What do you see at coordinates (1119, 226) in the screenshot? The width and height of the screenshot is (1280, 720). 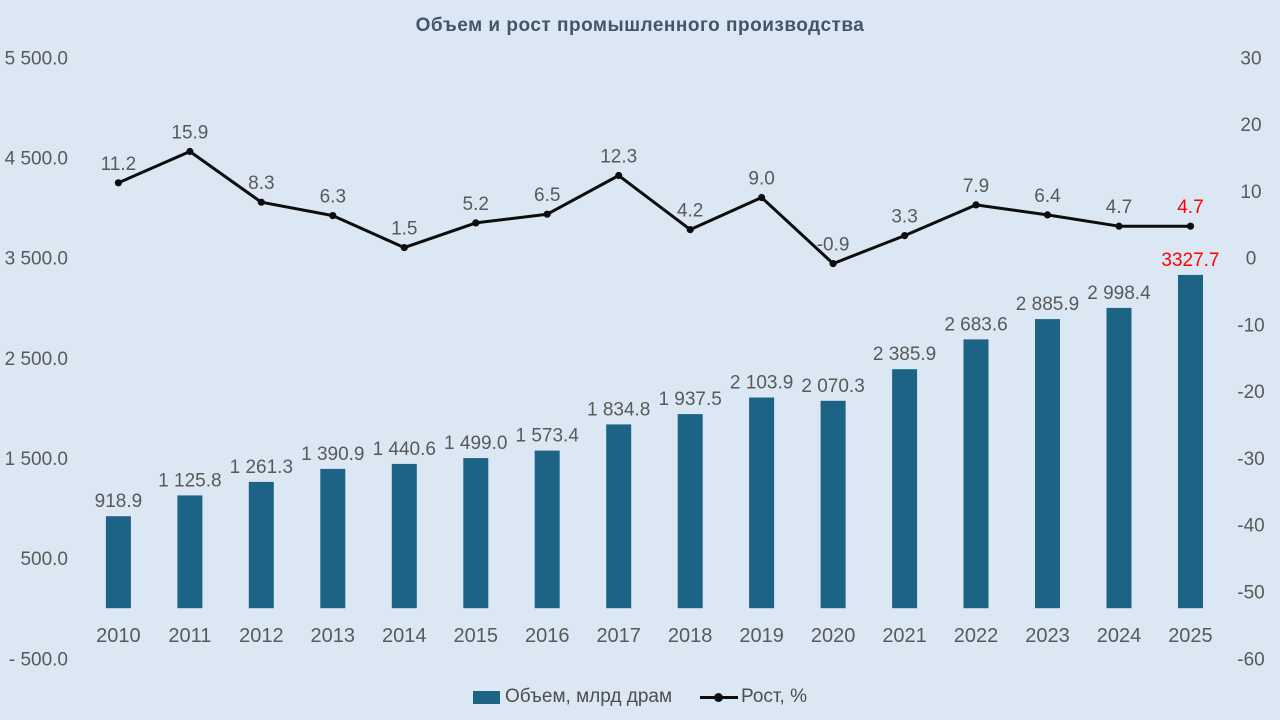 I see `line-point-2024` at bounding box center [1119, 226].